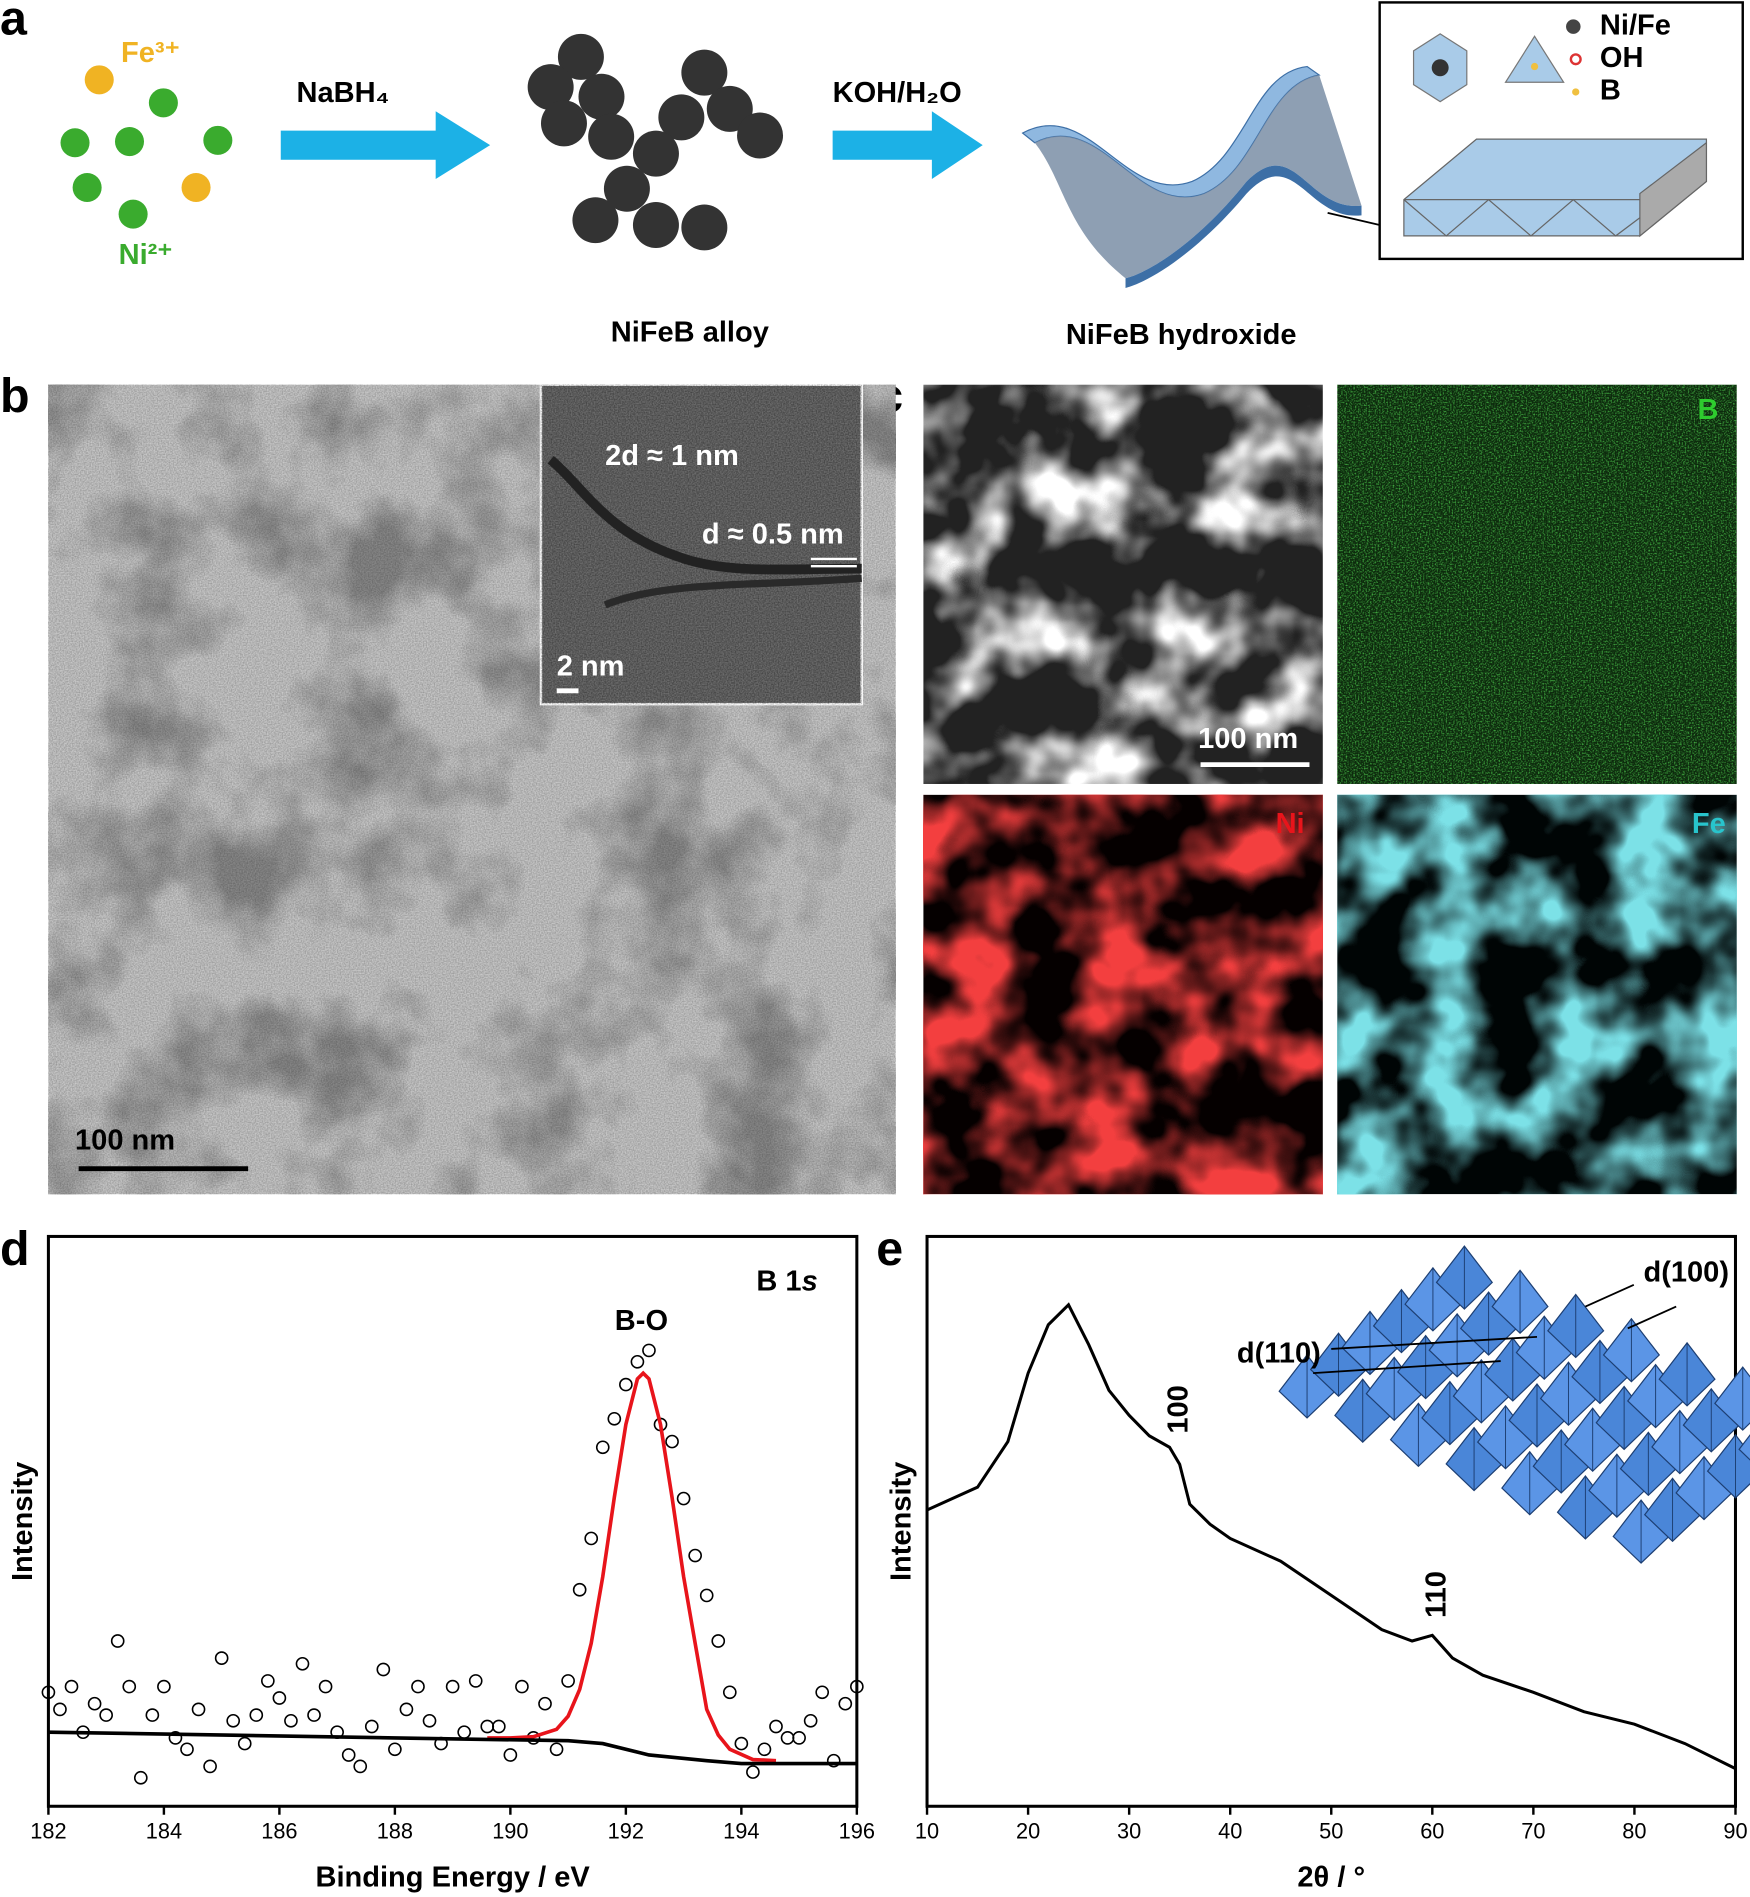 The image size is (1750, 1897). Describe the element at coordinates (1686, 1273) in the screenshot. I see `inset-label: d(100)` at that location.